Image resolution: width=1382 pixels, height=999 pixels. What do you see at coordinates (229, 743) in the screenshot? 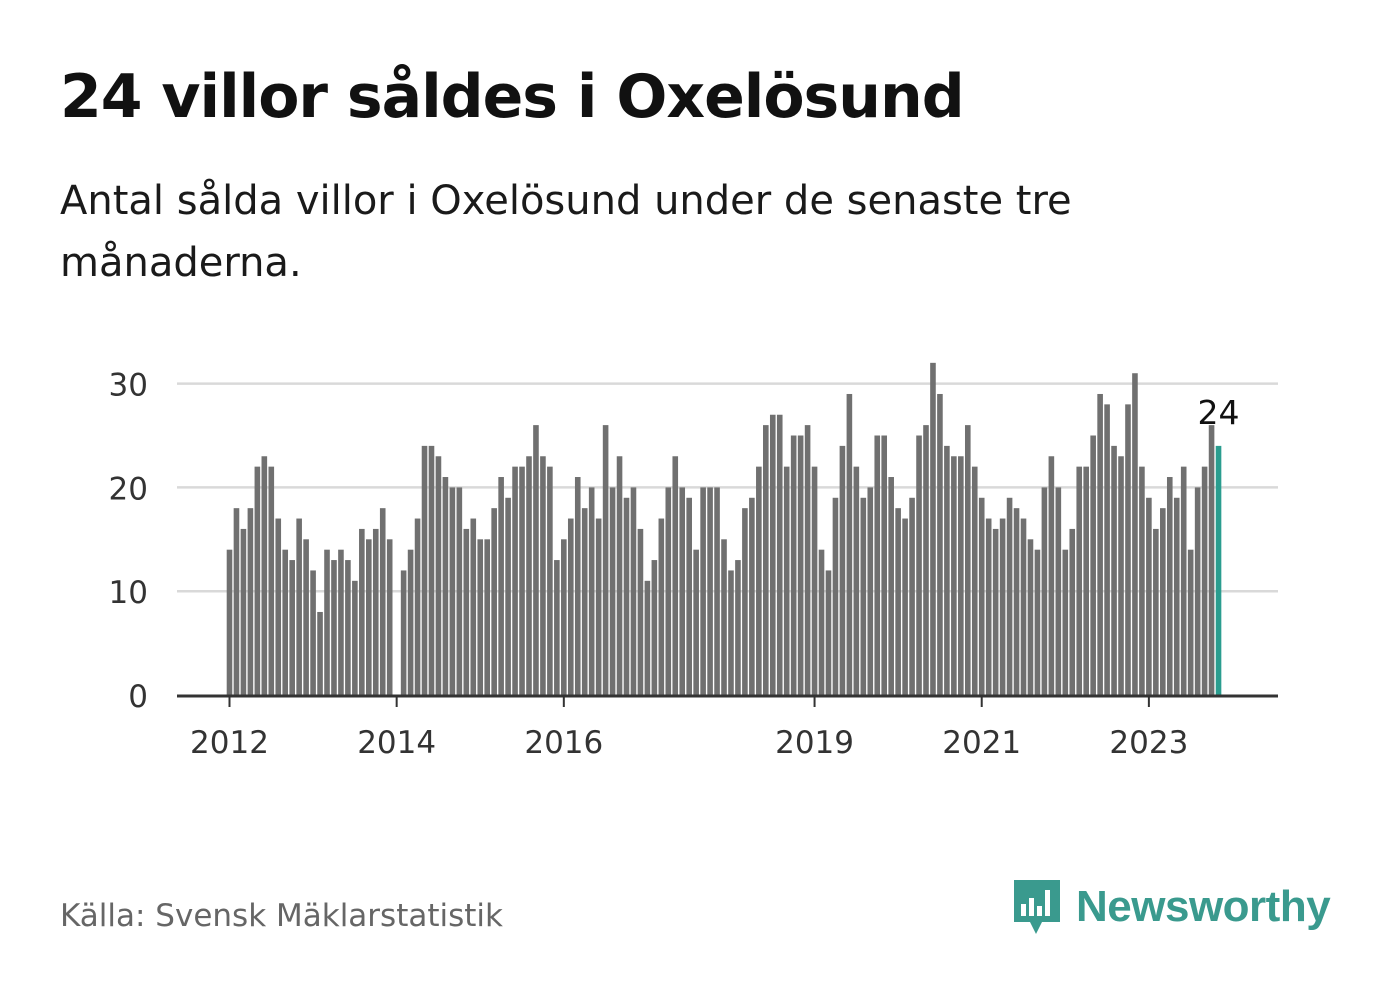
I see `x-tick-label: 2012` at bounding box center [229, 743].